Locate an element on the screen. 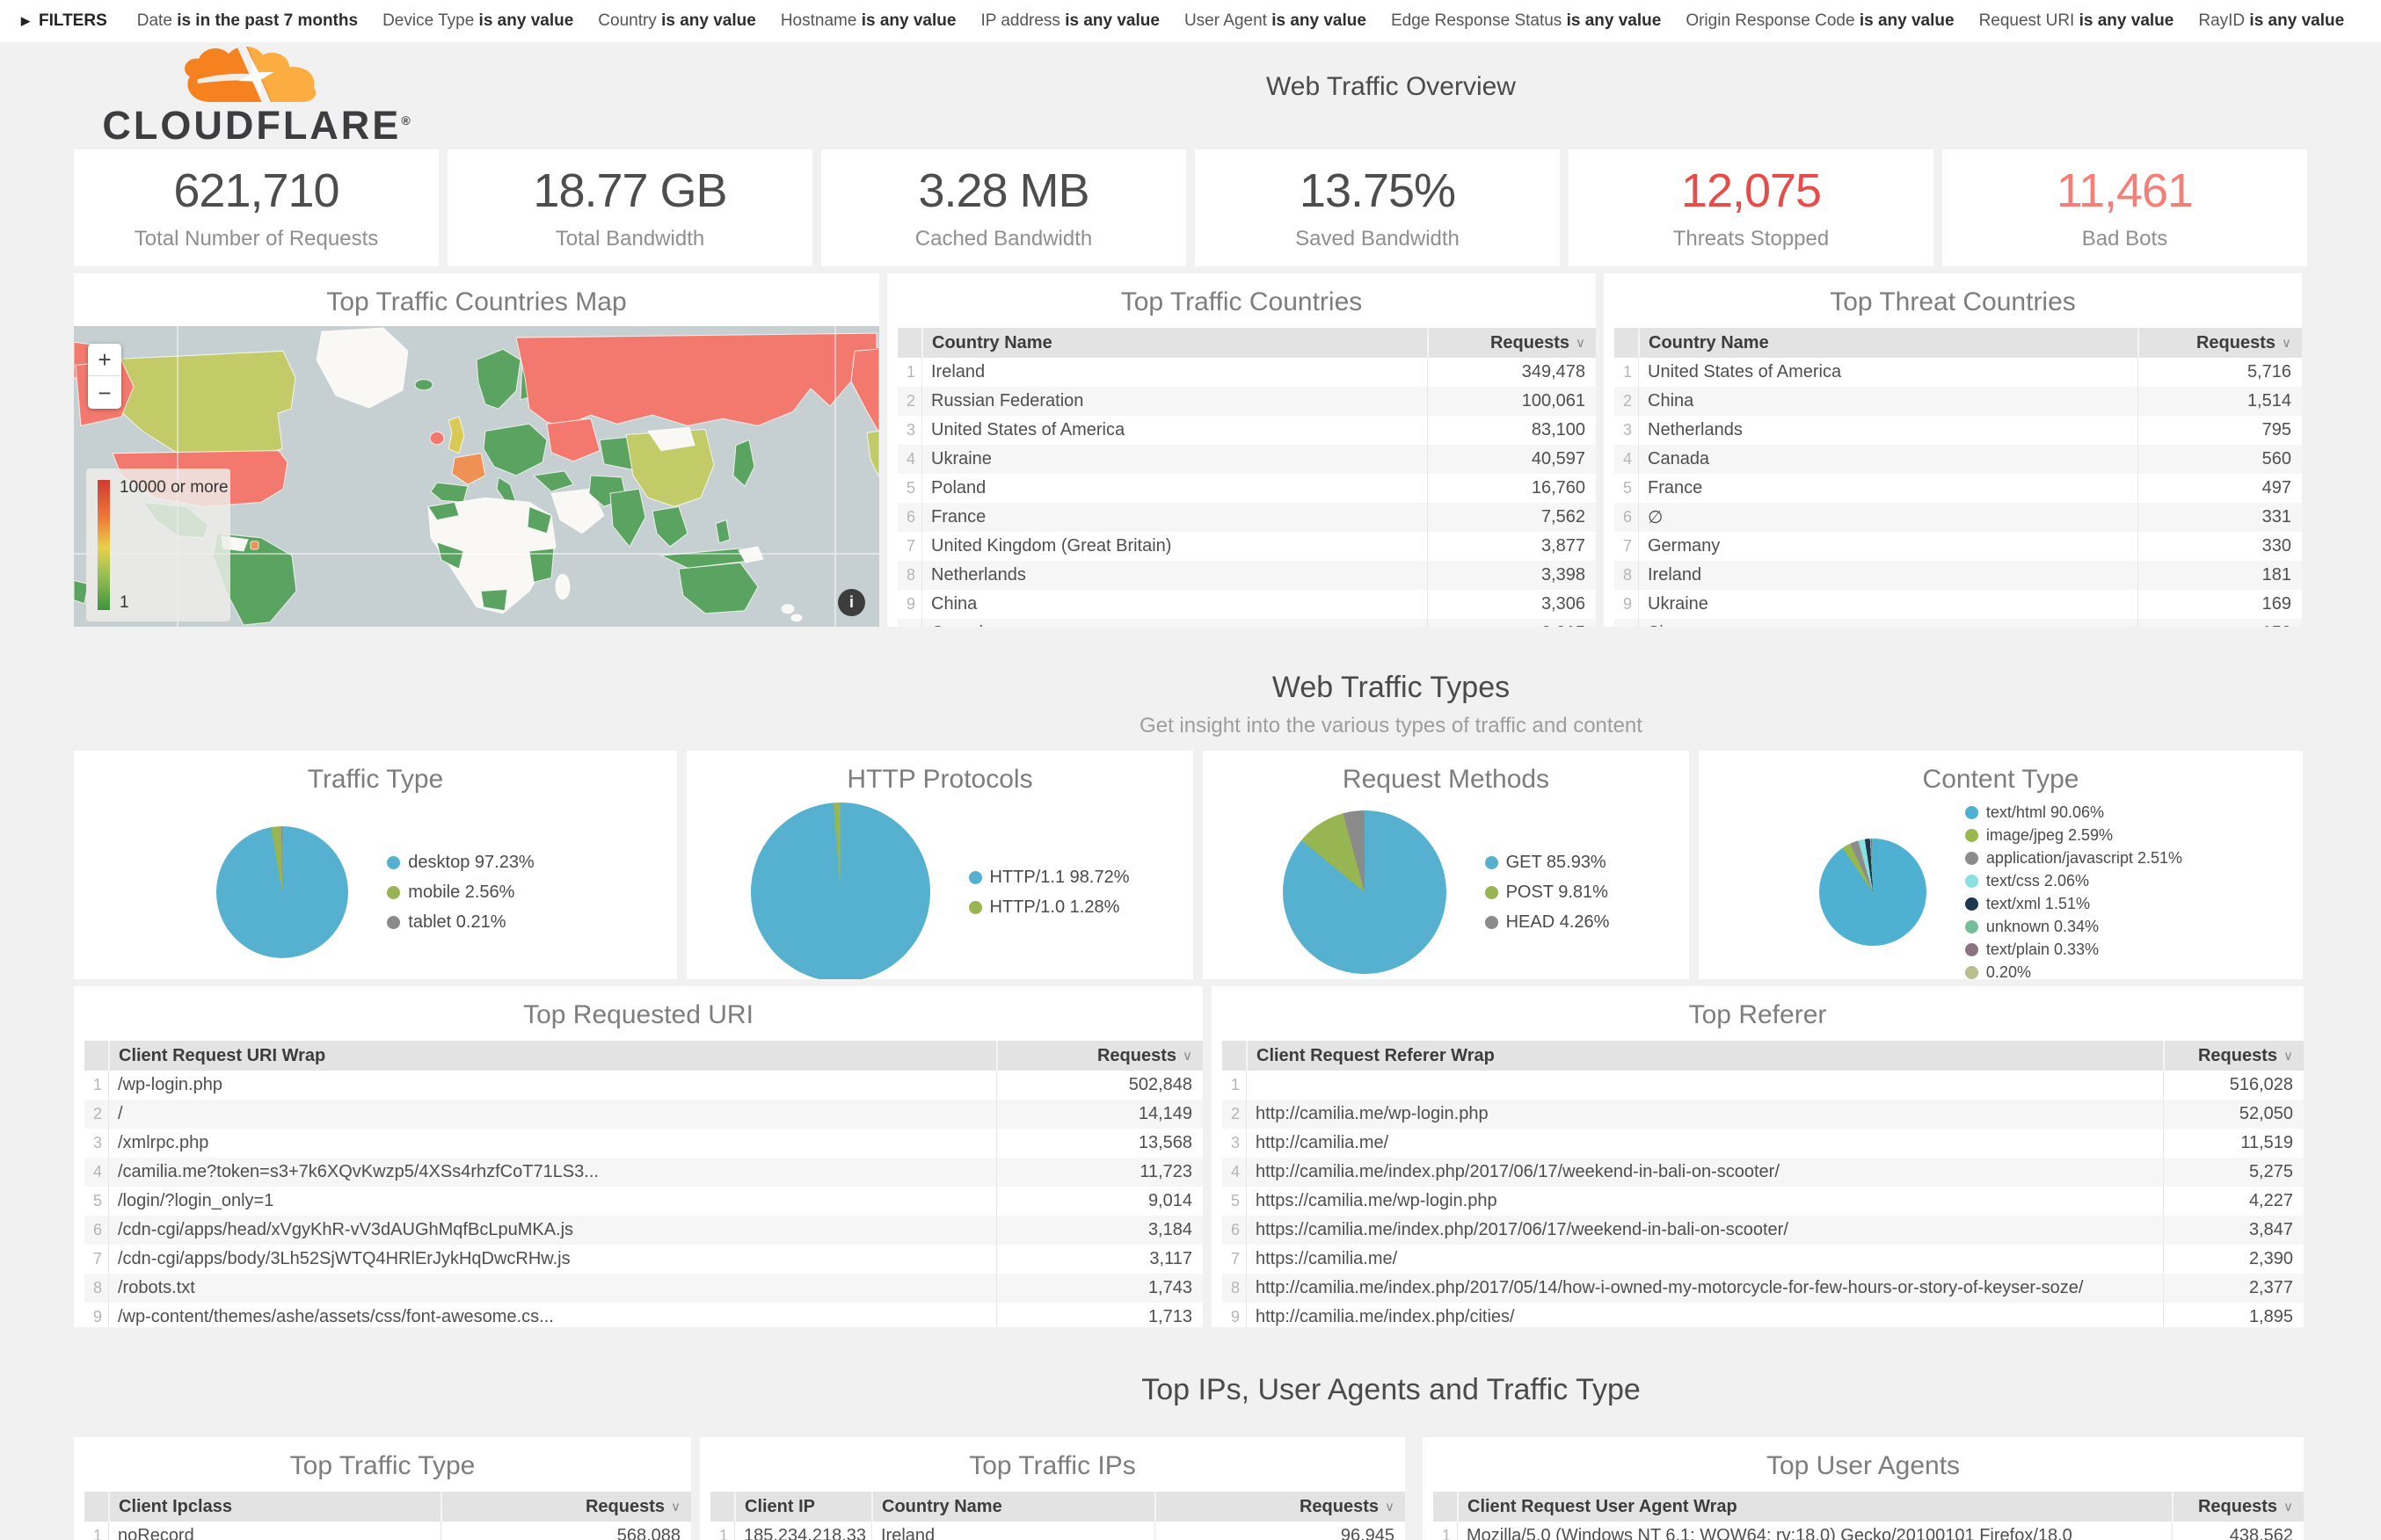 The height and width of the screenshot is (1540, 2381). table-row: 5 France 497 is located at coordinates (1958, 489).